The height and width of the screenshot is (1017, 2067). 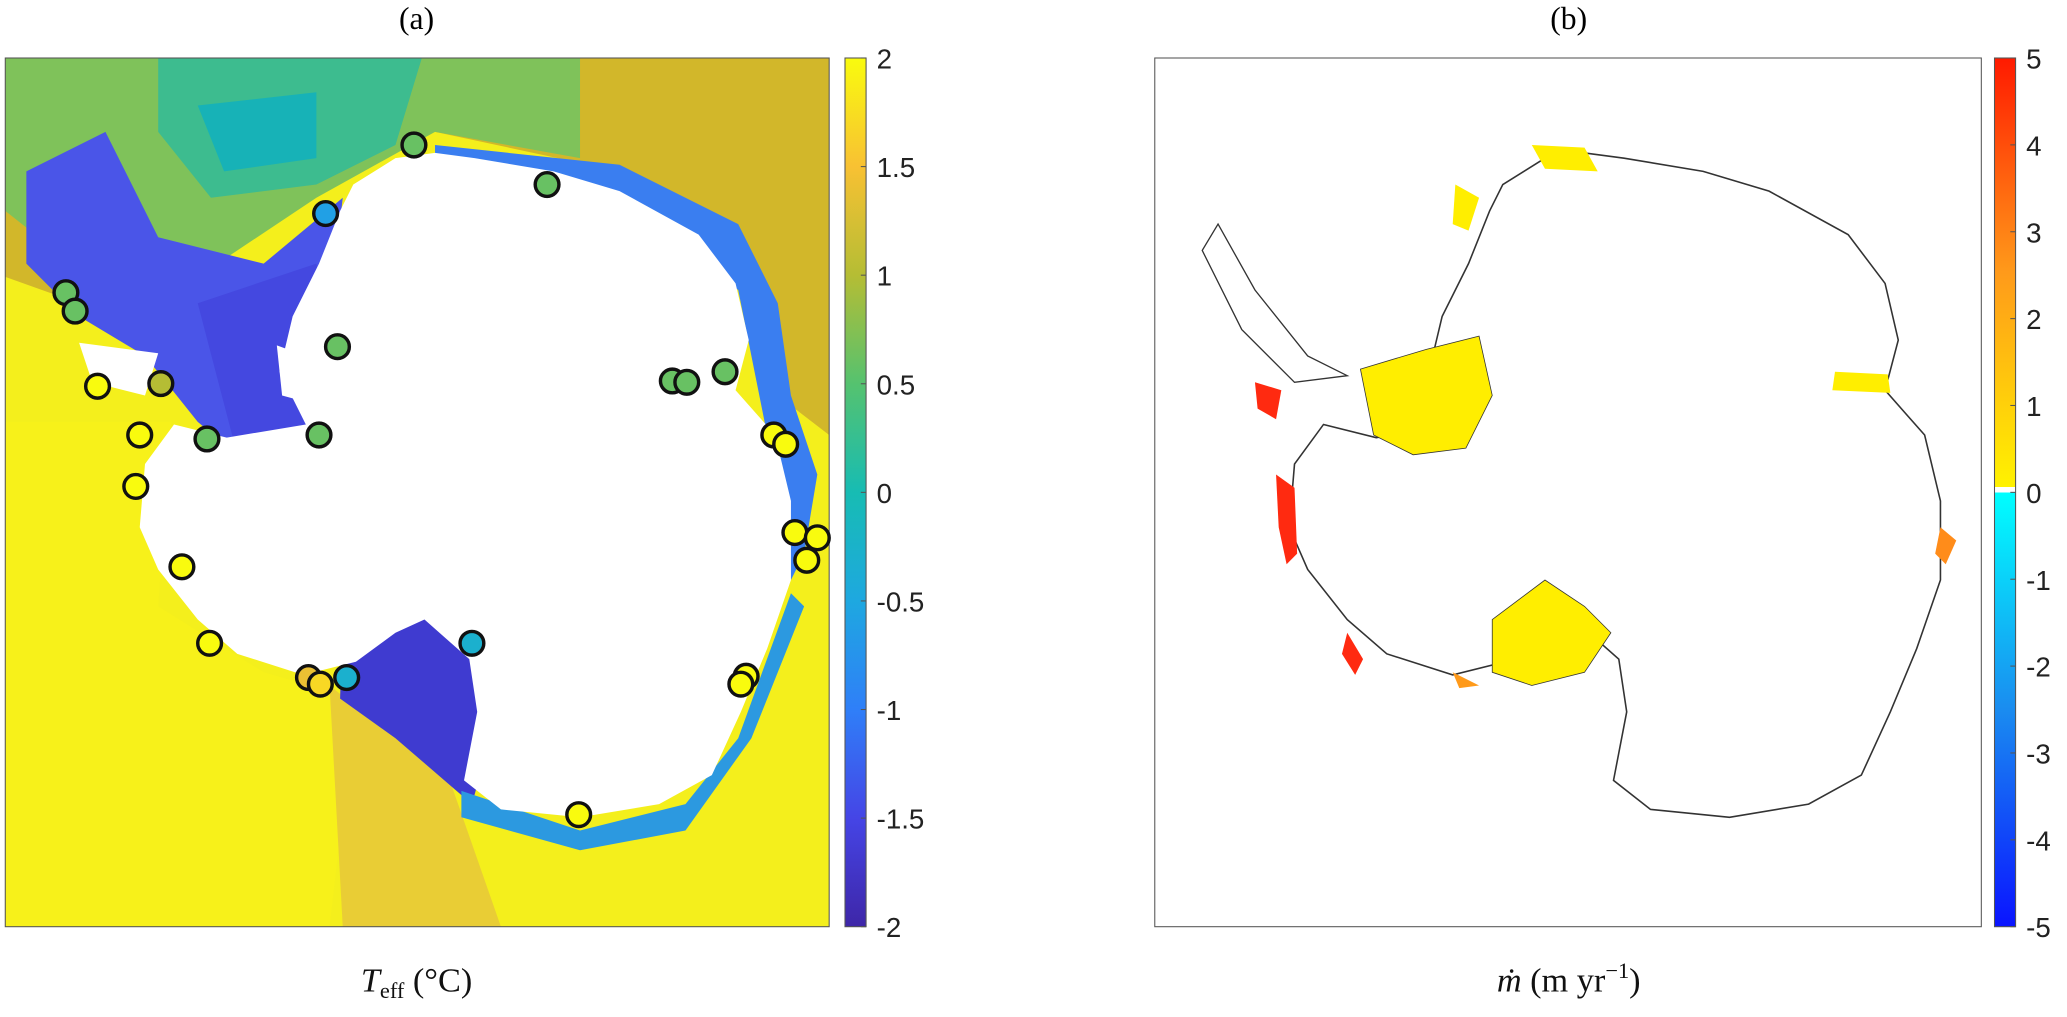 What do you see at coordinates (1634, 980) in the screenshot?
I see `label-part: )` at bounding box center [1634, 980].